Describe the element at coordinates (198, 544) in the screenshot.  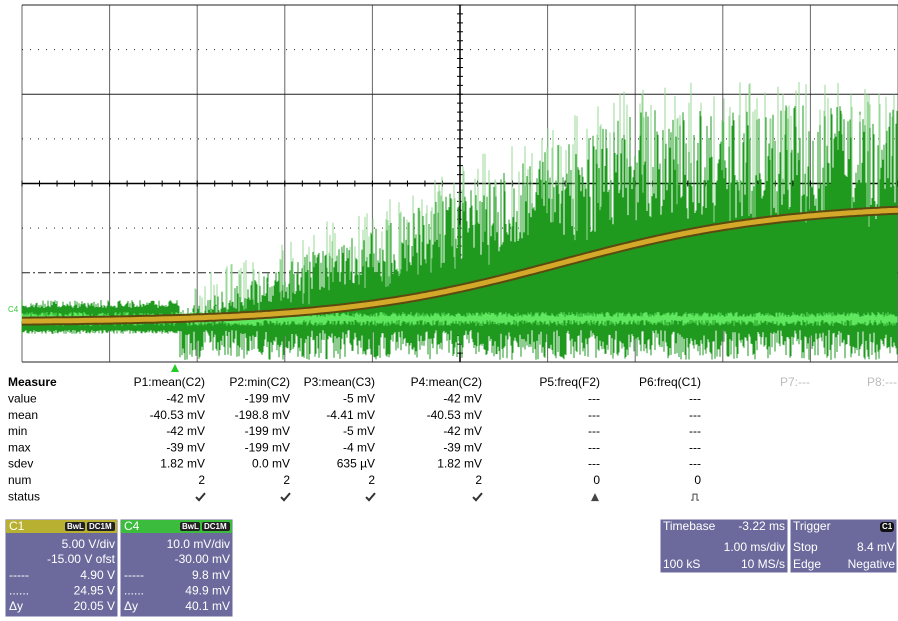
I see `volts-div: 10.0 mV/div` at that location.